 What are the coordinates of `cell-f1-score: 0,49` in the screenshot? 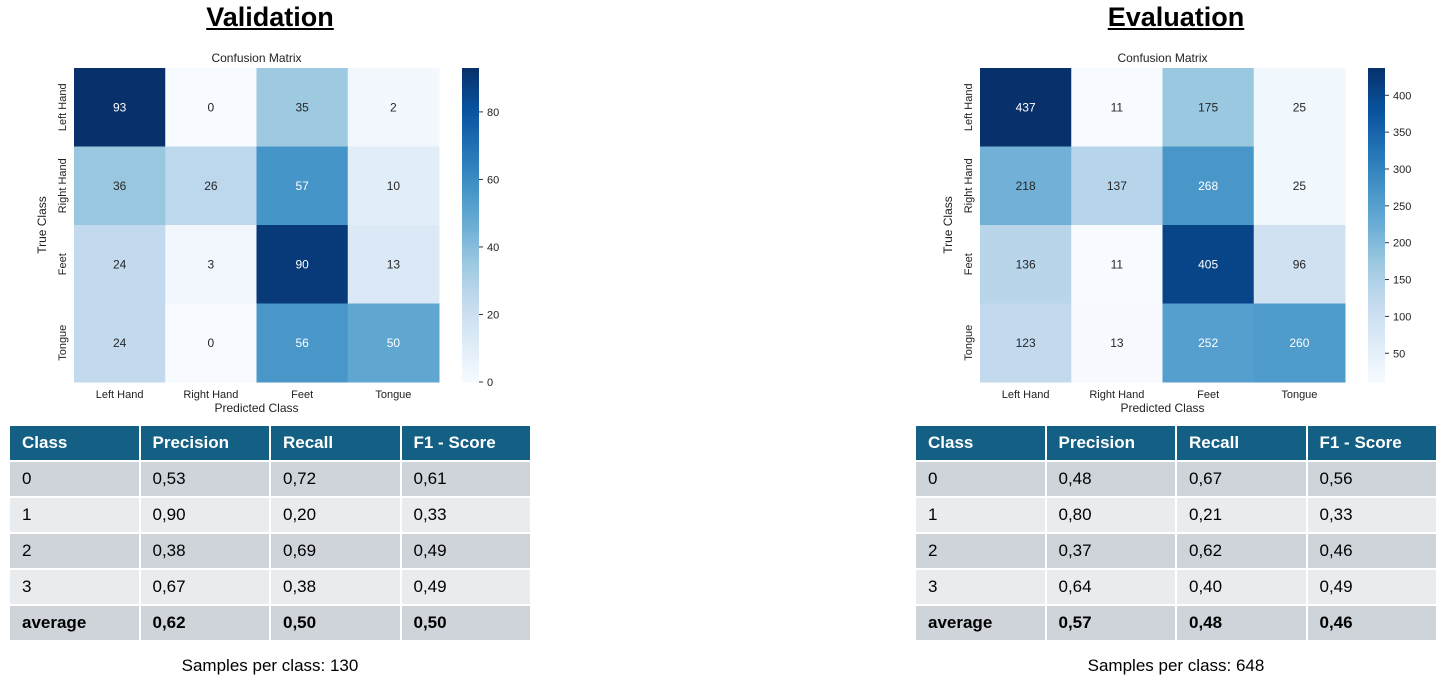 It's located at (465, 587).